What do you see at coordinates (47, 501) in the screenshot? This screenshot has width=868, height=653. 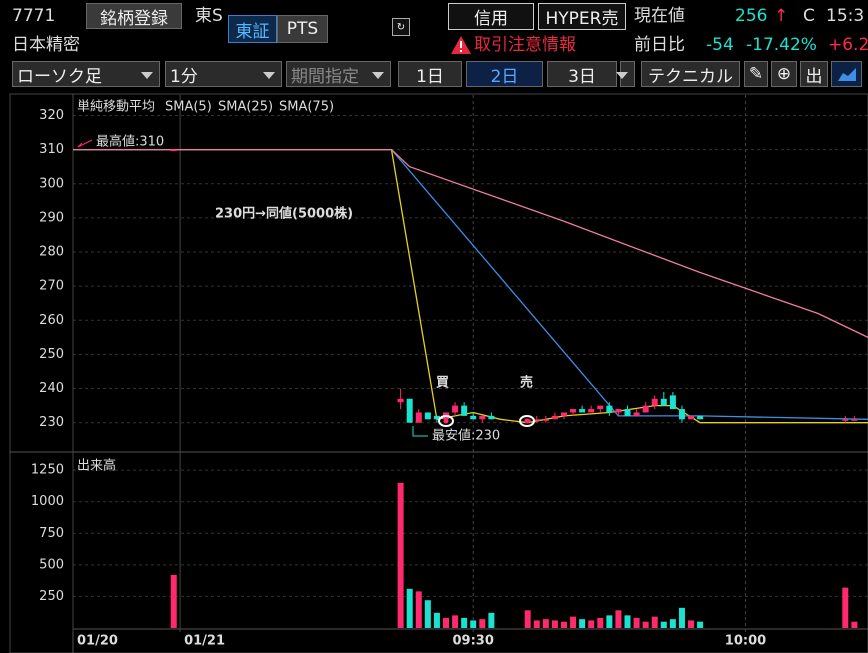 I see `y-tick-label: 1000` at bounding box center [47, 501].